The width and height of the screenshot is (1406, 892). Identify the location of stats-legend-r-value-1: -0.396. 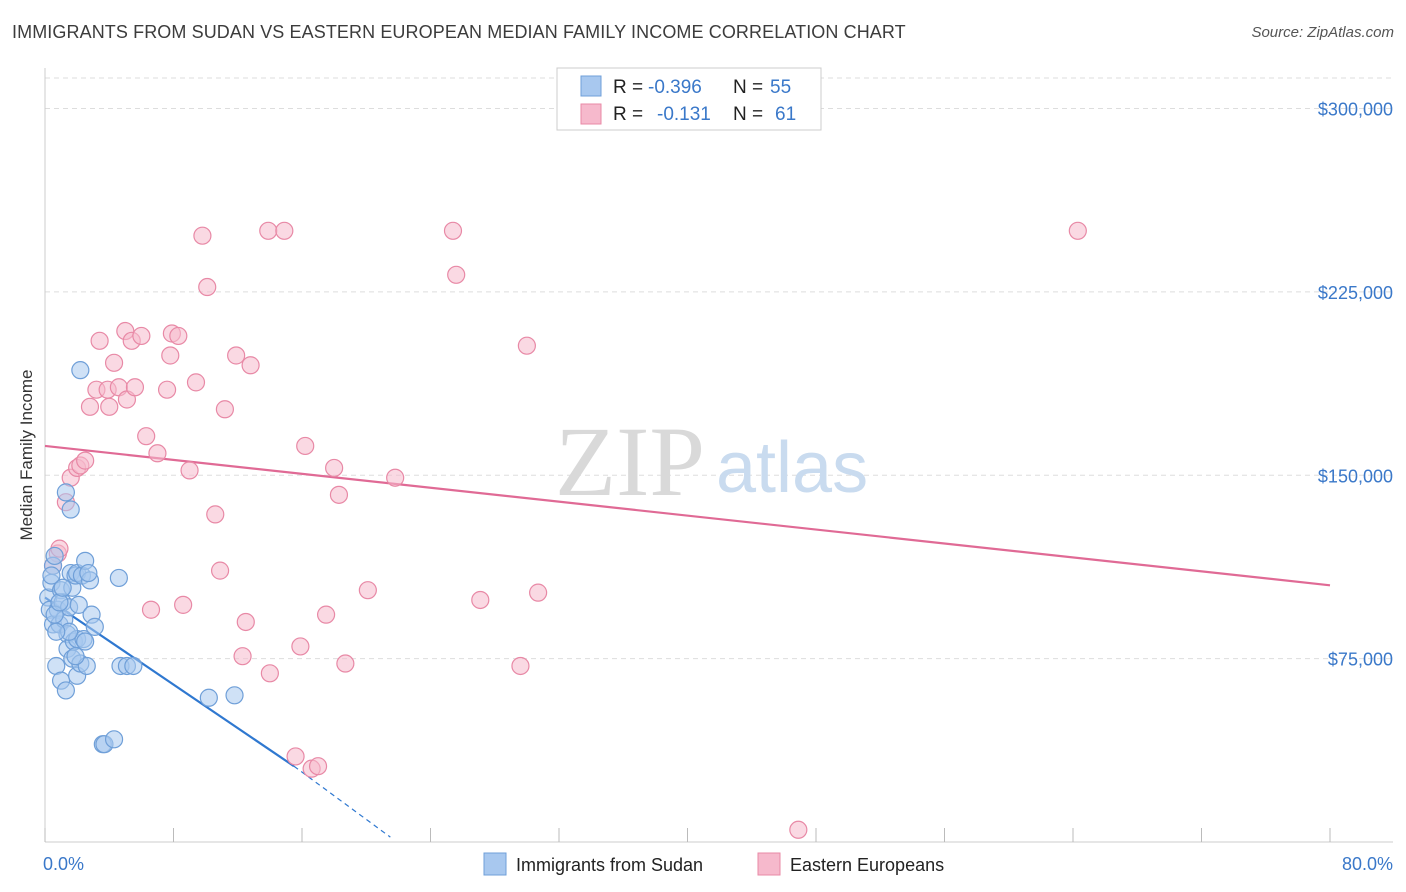
(675, 87).